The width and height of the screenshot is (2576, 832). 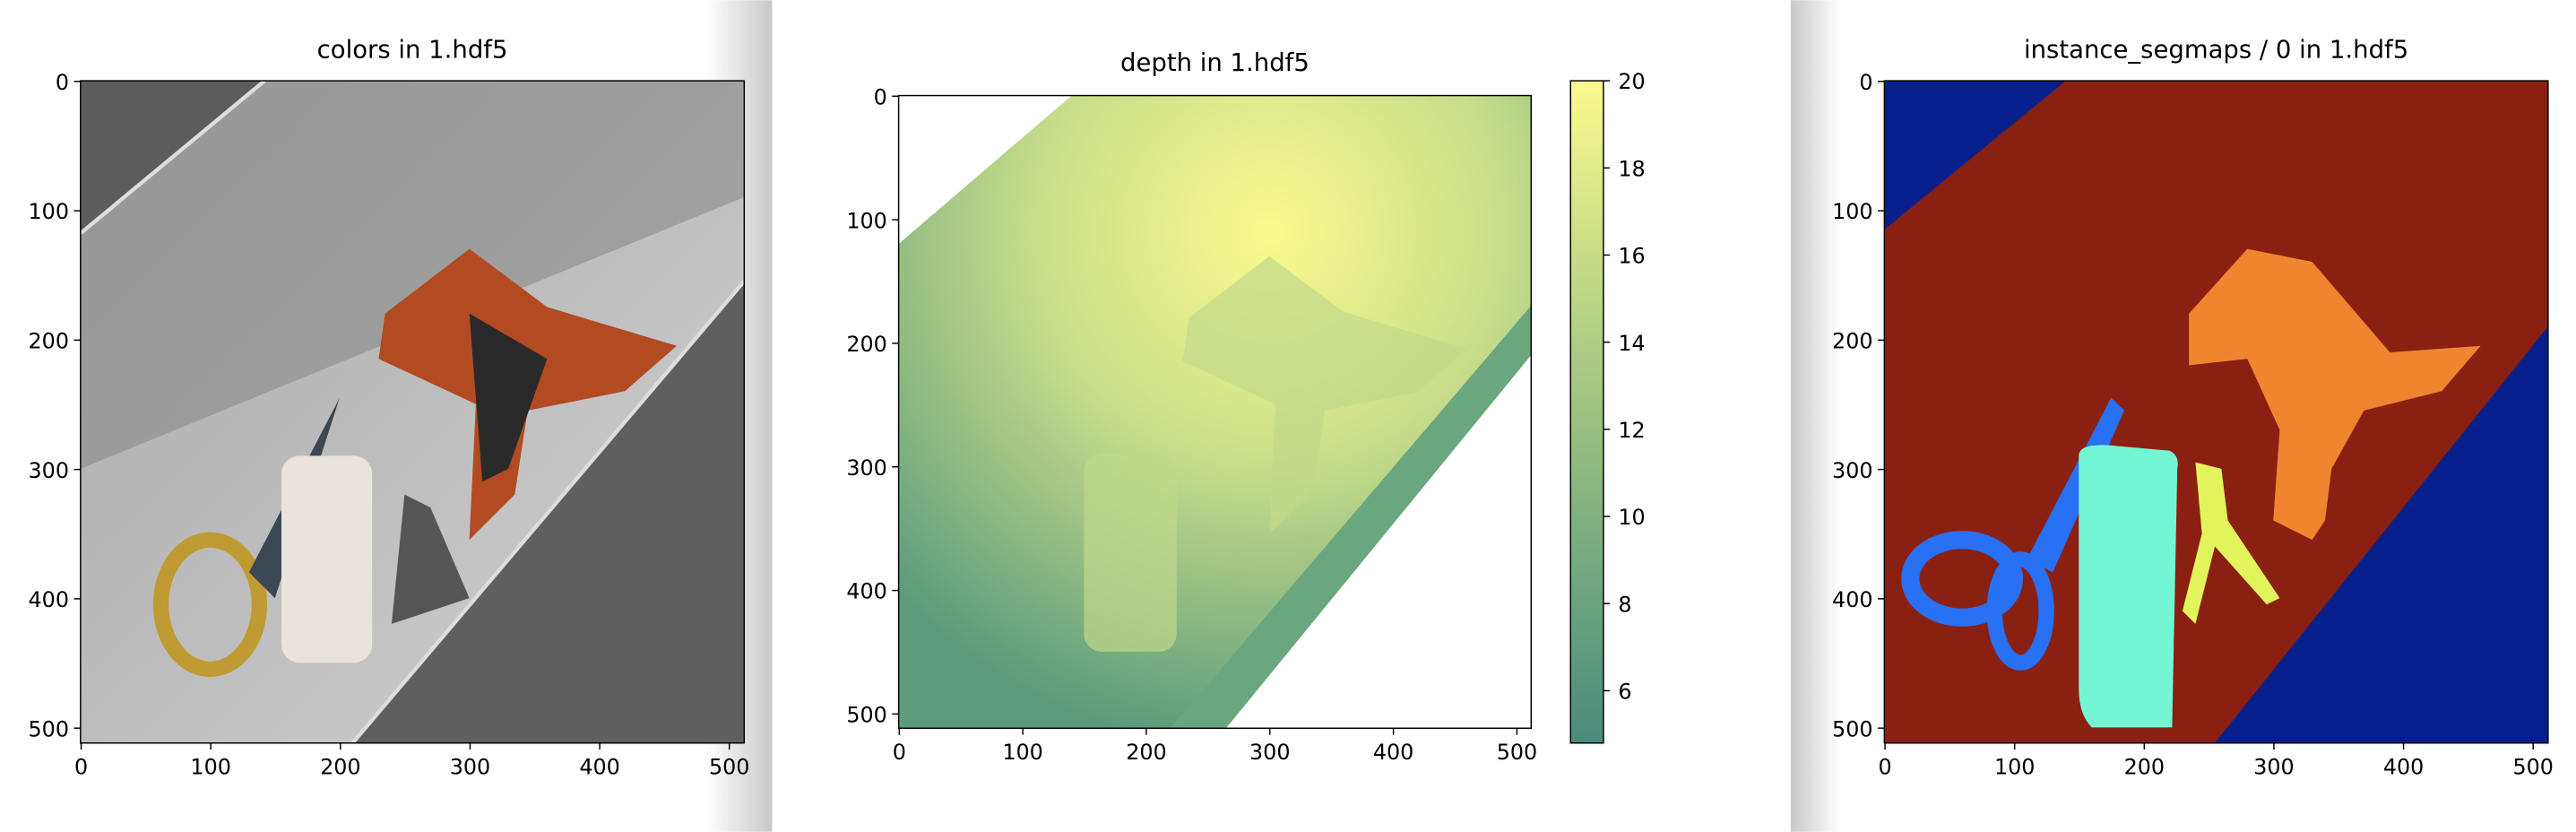 I want to click on colorbar-tick-label: 10, so click(x=1631, y=517).